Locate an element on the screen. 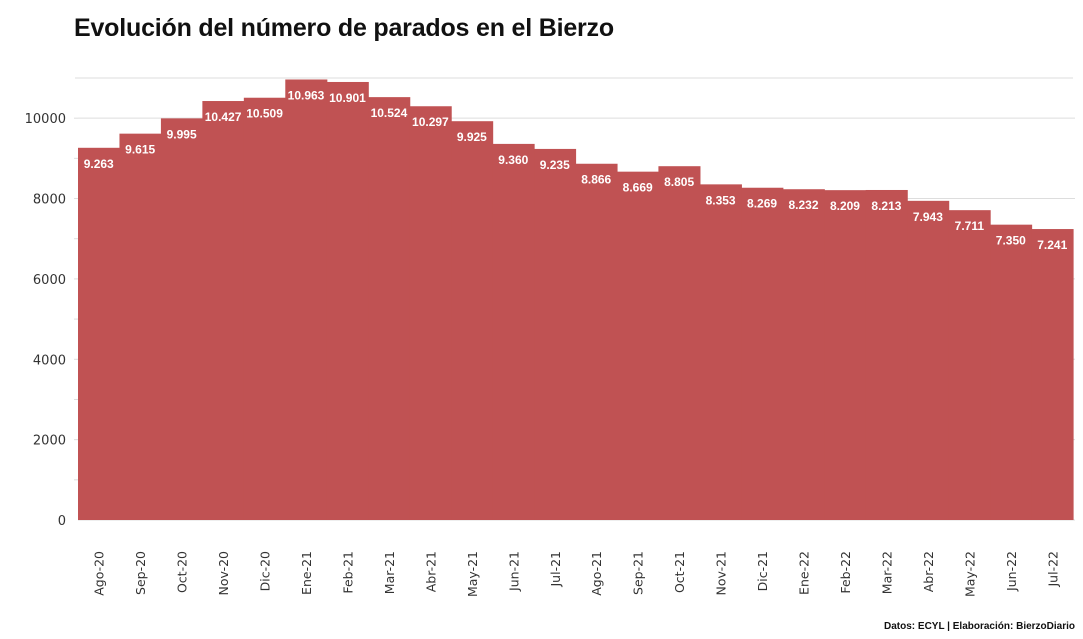 The image size is (1083, 639). x-tick-label: Ene-21 is located at coordinates (306, 573).